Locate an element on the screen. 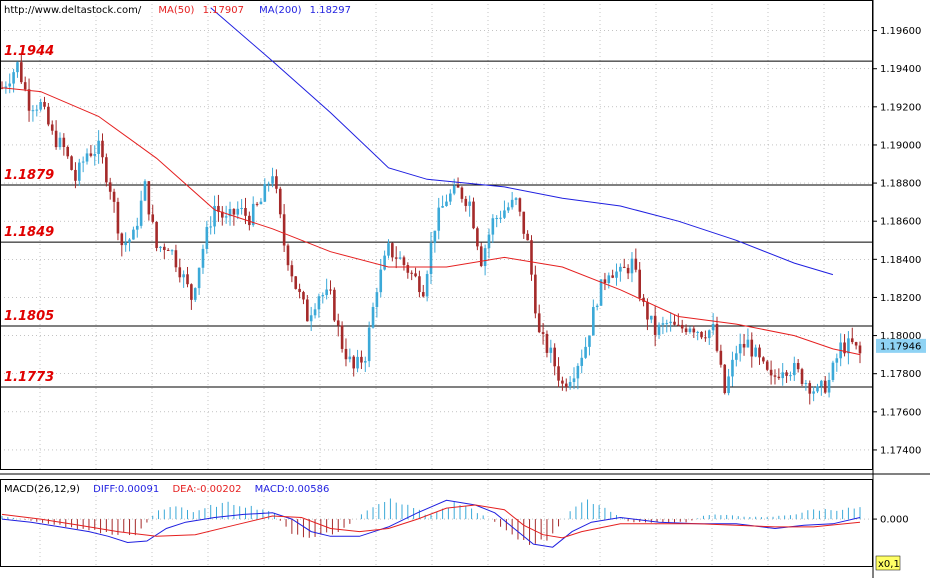 This screenshot has height=578, width=930. macd-histogram is located at coordinates (431, 521).